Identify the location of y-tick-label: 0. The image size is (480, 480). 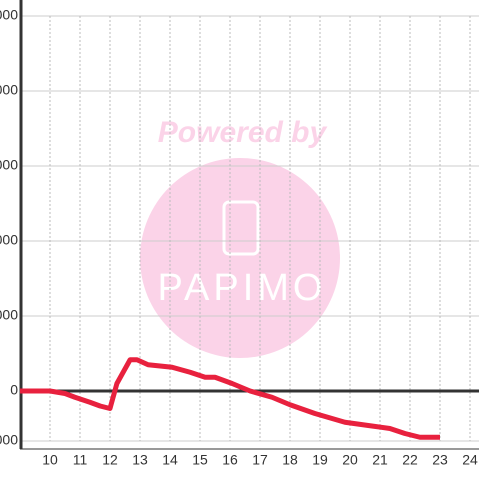
(14, 390).